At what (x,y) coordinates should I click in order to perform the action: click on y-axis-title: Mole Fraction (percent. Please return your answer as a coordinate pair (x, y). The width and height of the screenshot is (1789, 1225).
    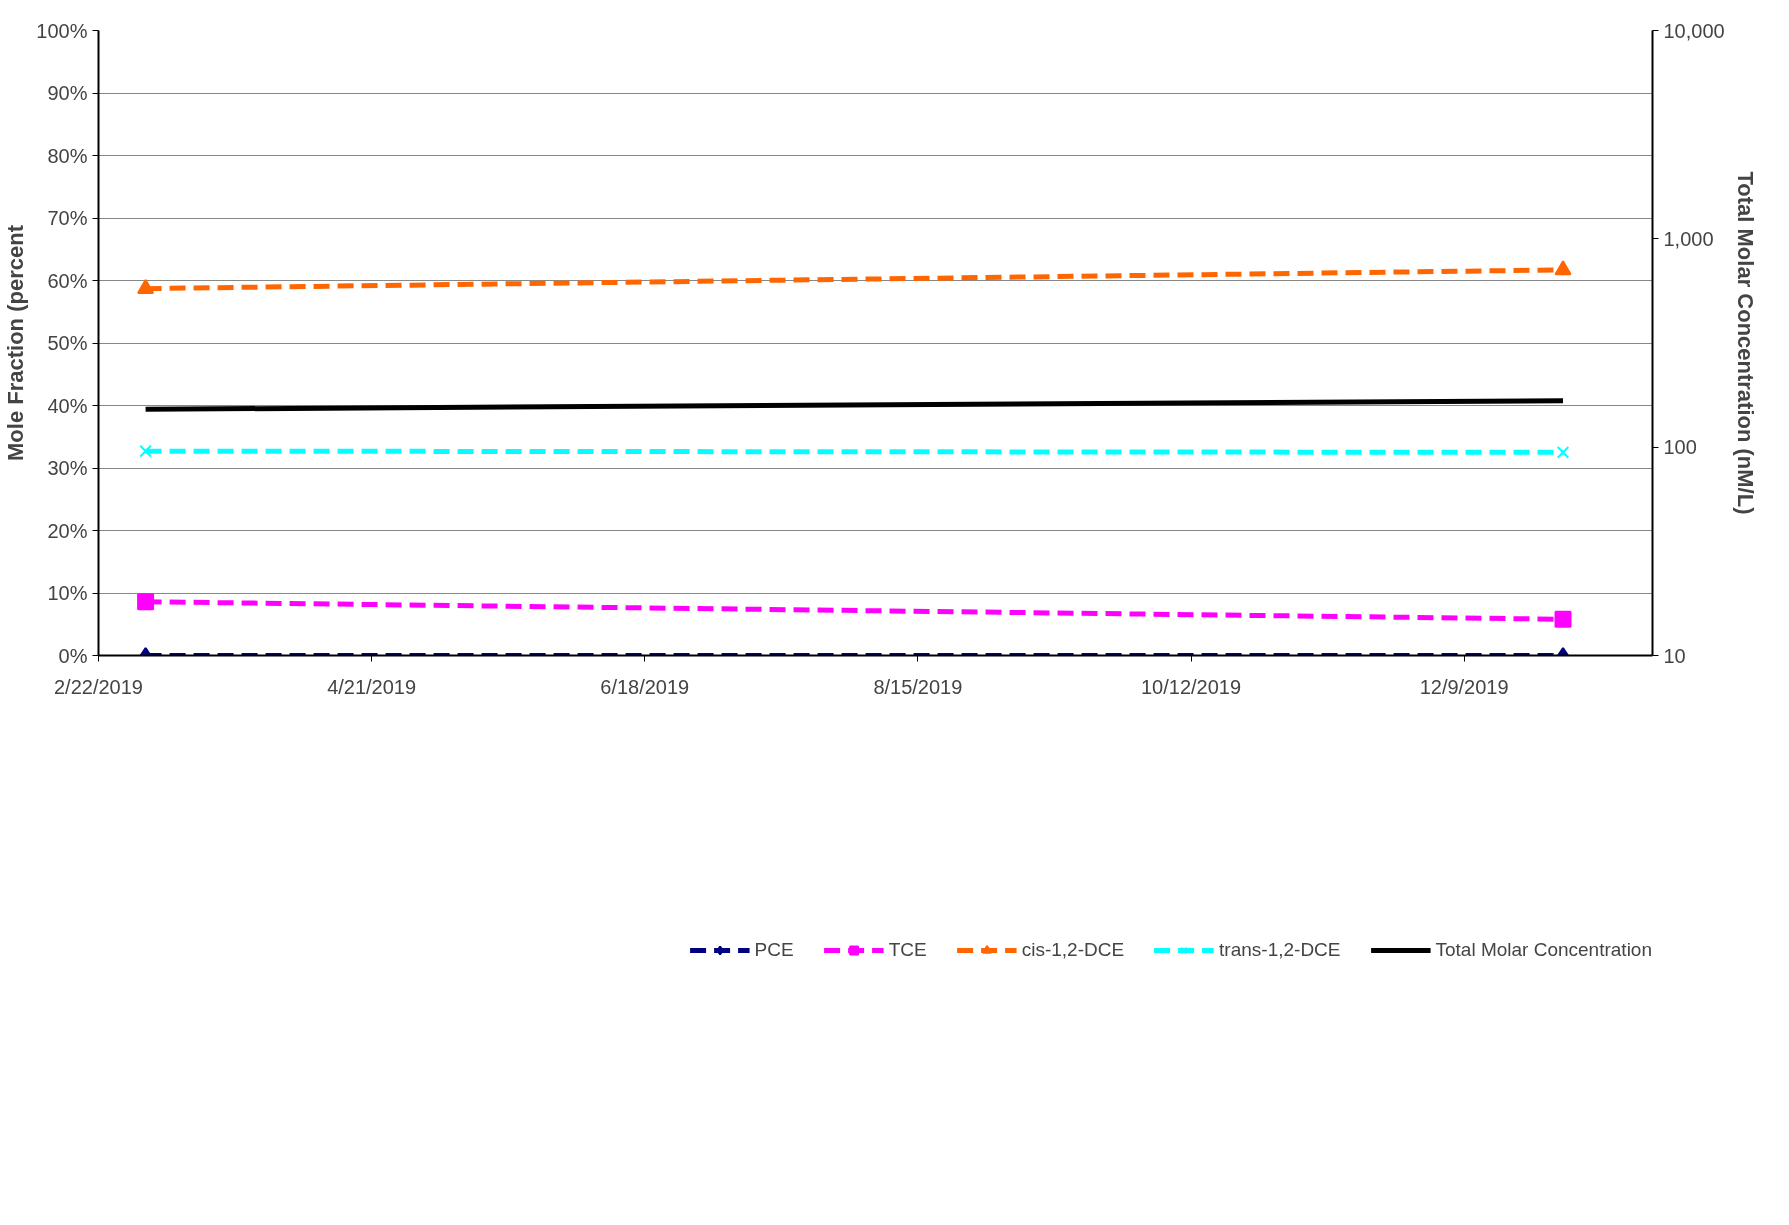
    Looking at the image, I should click on (16, 342).